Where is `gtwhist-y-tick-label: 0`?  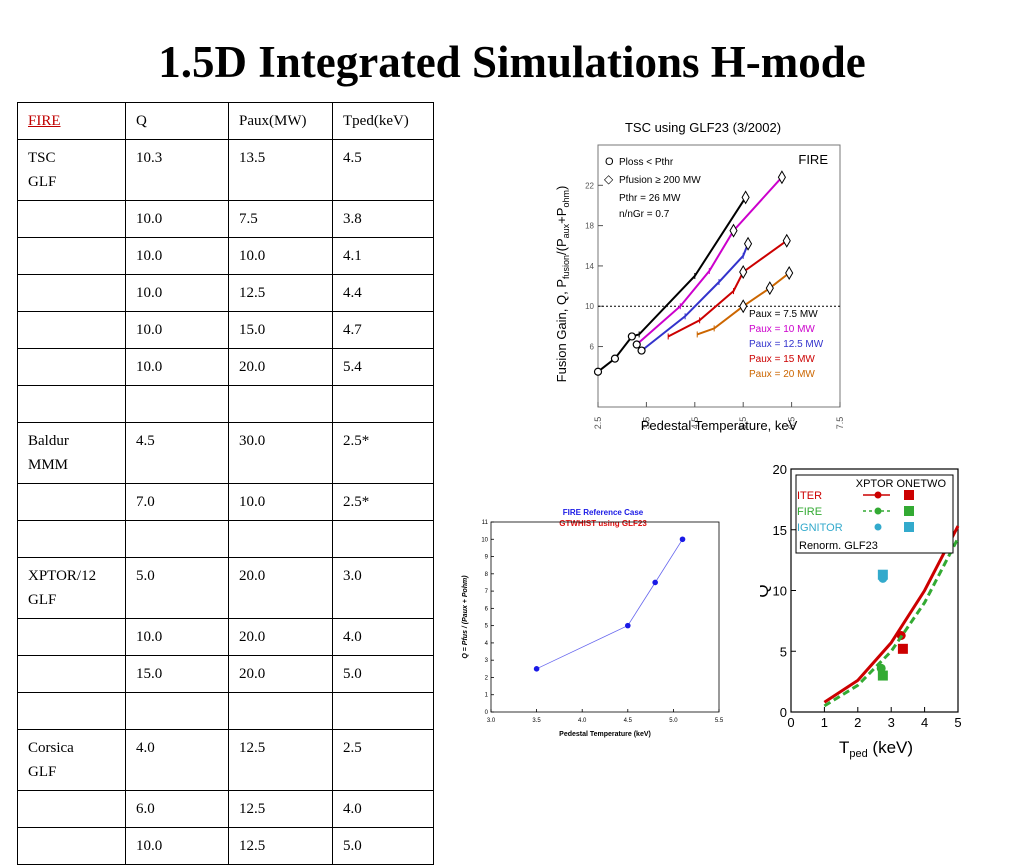
gtwhist-y-tick-label: 0 is located at coordinates (487, 713).